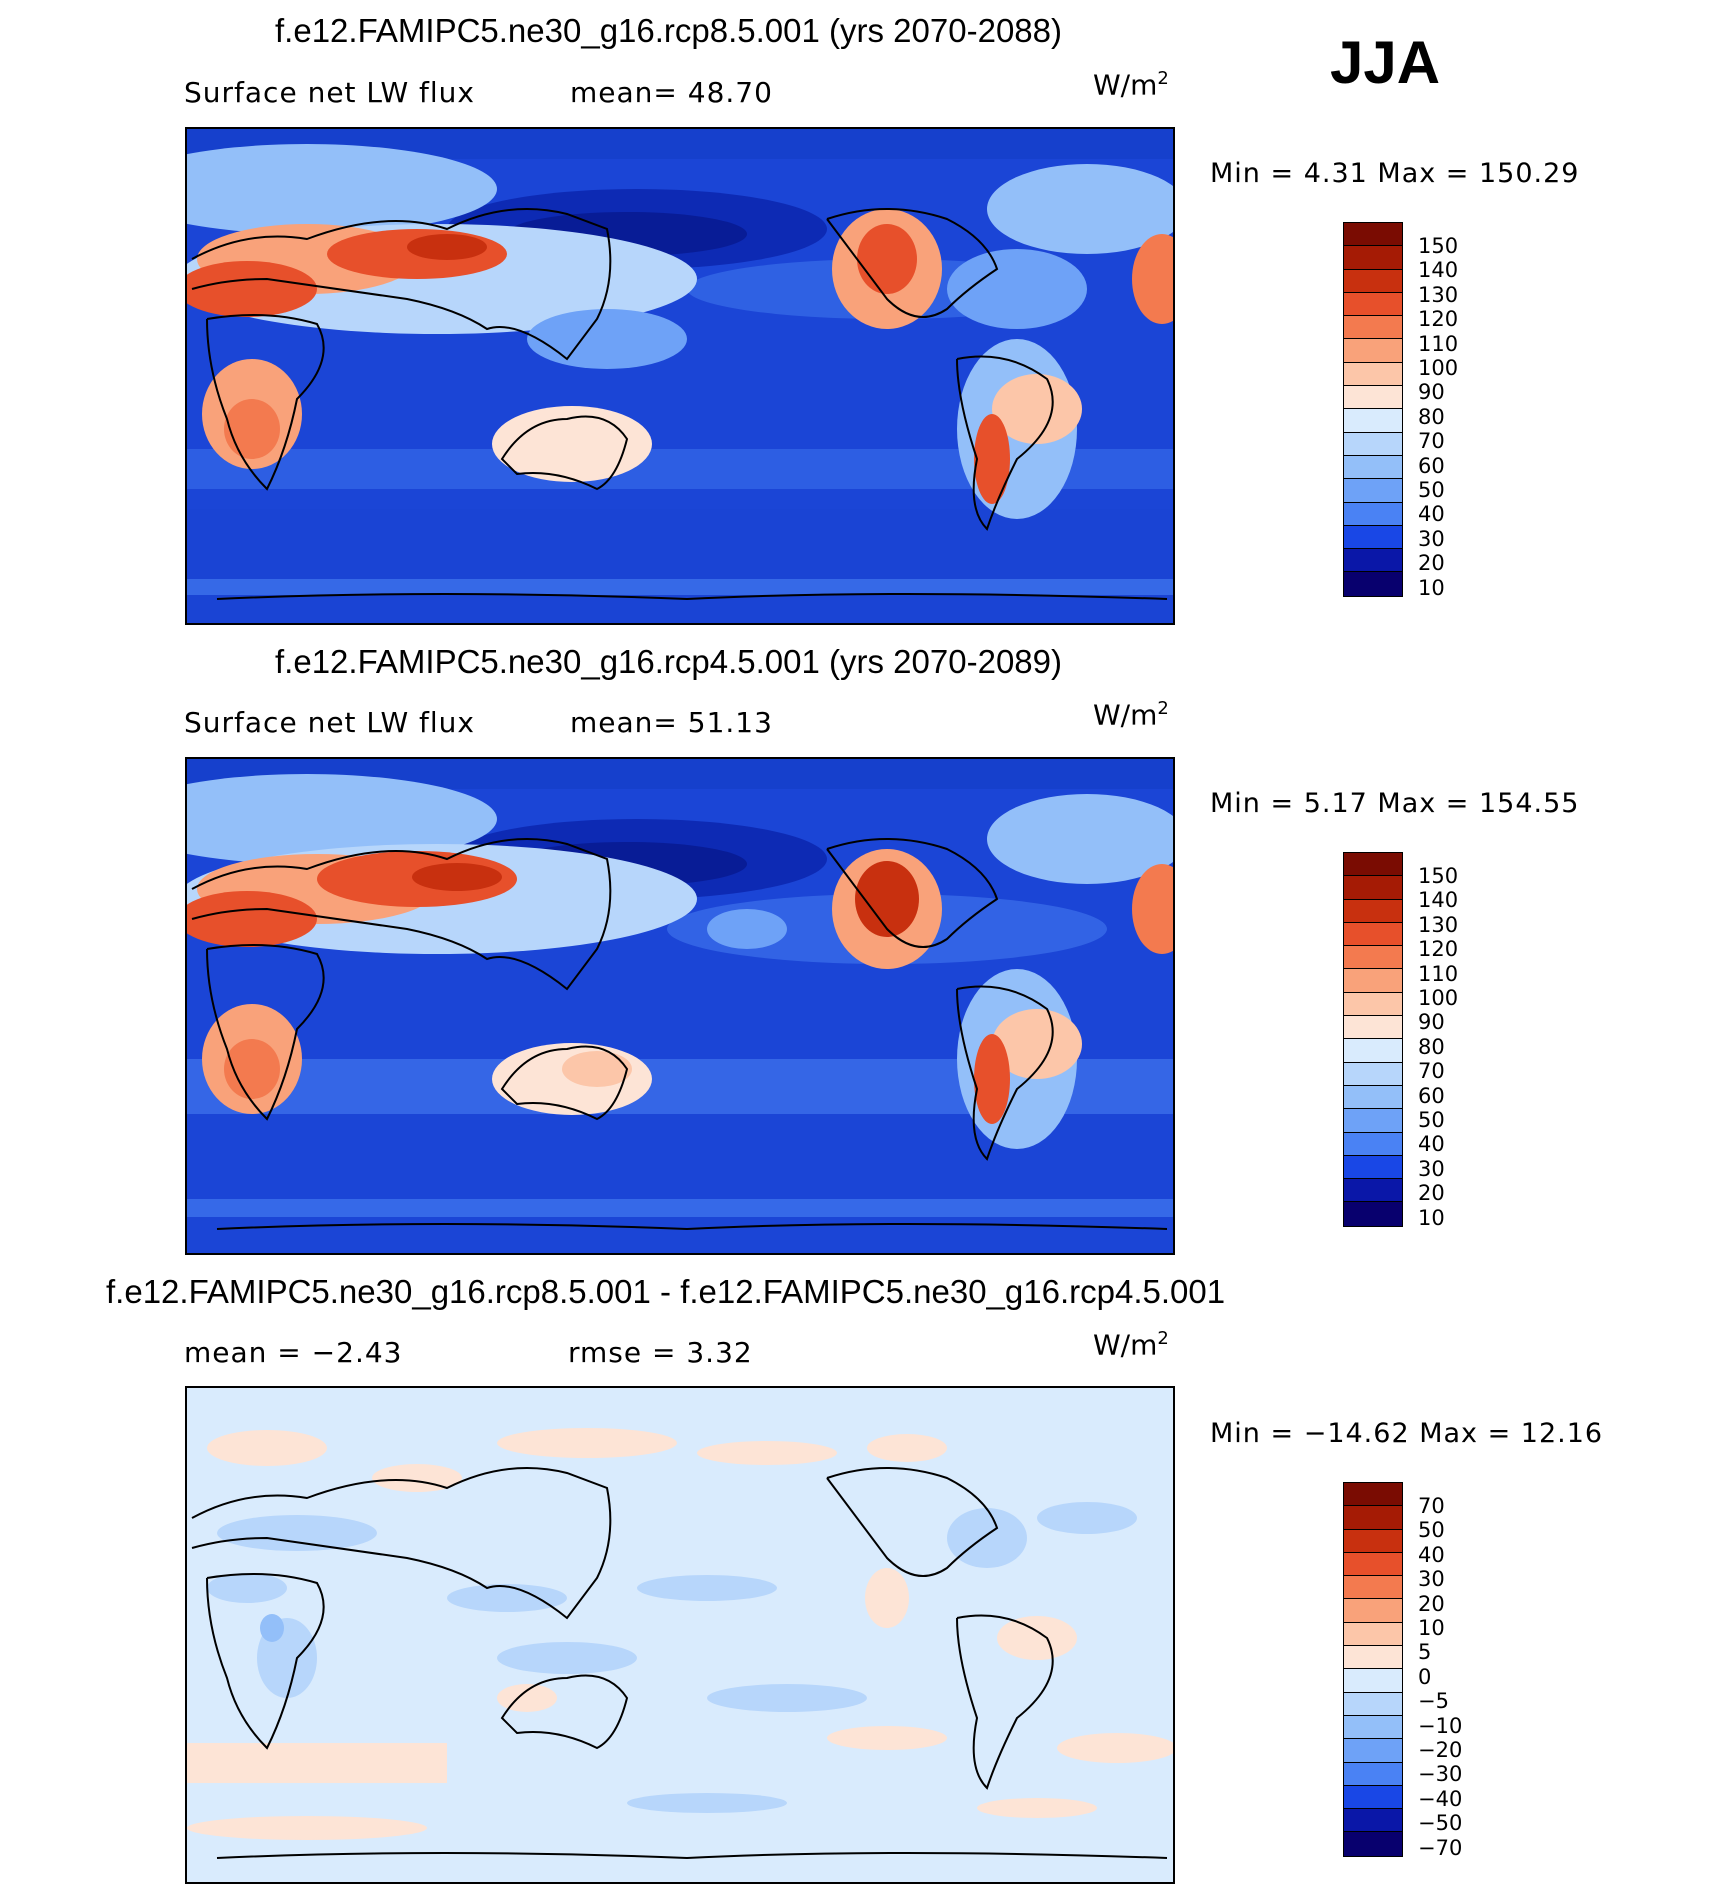  What do you see at coordinates (293, 1352) in the screenshot?
I see `panel-3-mean: mean = −2.43` at bounding box center [293, 1352].